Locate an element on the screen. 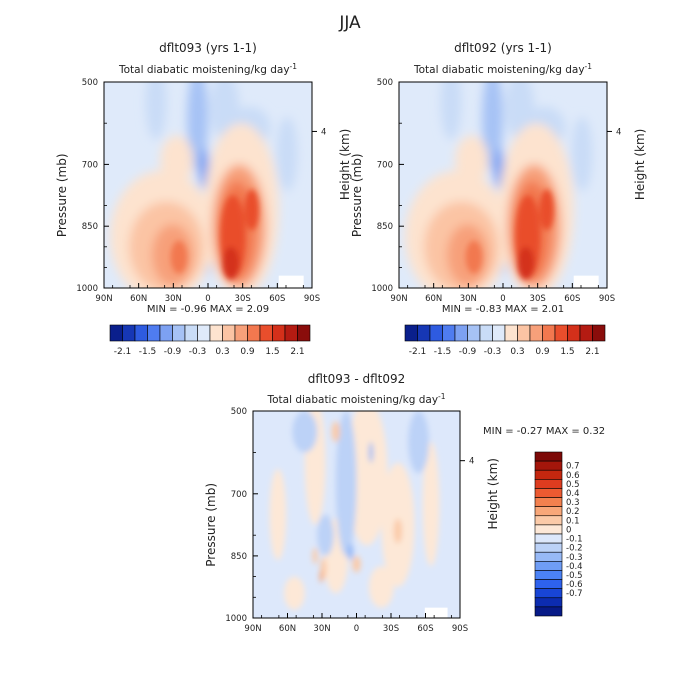  missing-data is located at coordinates (586, 281).